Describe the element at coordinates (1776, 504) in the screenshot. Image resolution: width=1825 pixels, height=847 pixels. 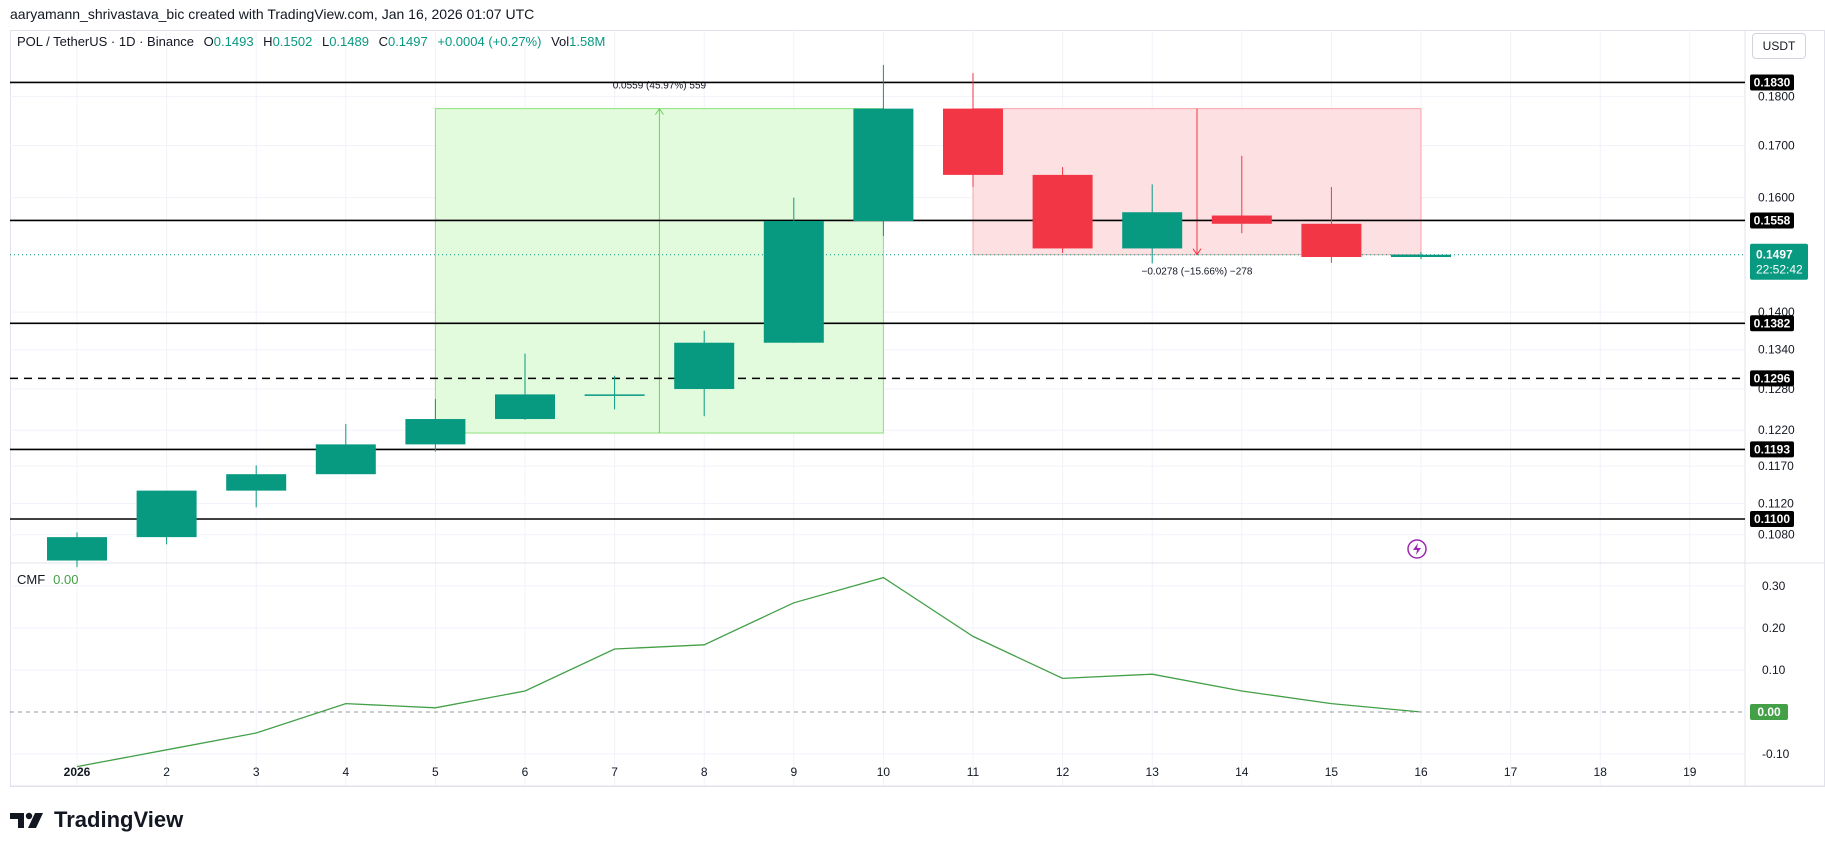
I see `price-tick: 0.1120` at that location.